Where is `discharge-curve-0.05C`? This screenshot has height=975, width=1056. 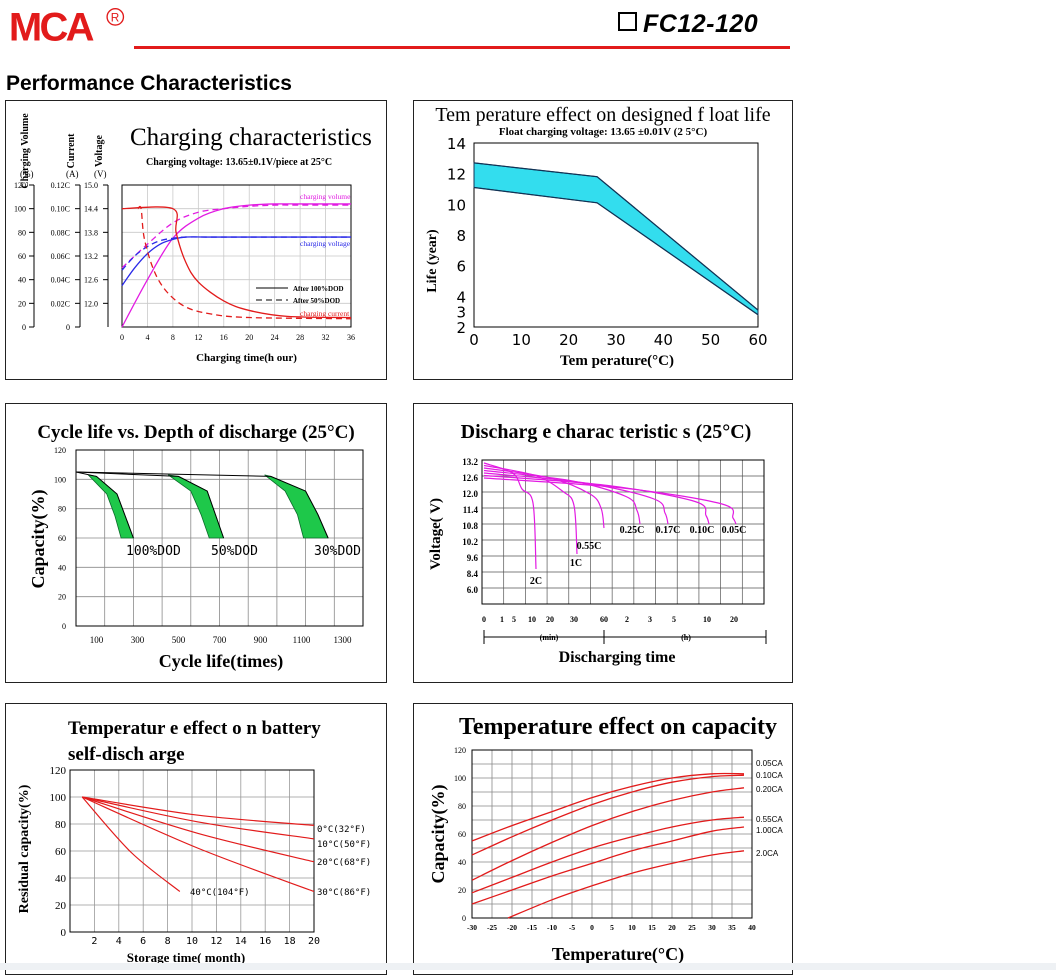 discharge-curve-0.05C is located at coordinates (610, 501).